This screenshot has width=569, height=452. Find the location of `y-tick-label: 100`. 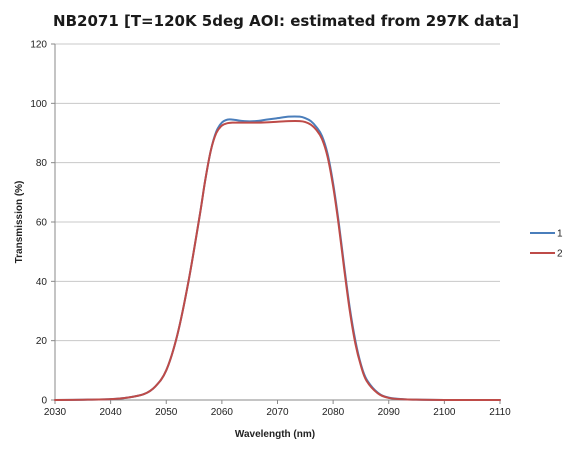

y-tick-label: 100 is located at coordinates (38, 104).